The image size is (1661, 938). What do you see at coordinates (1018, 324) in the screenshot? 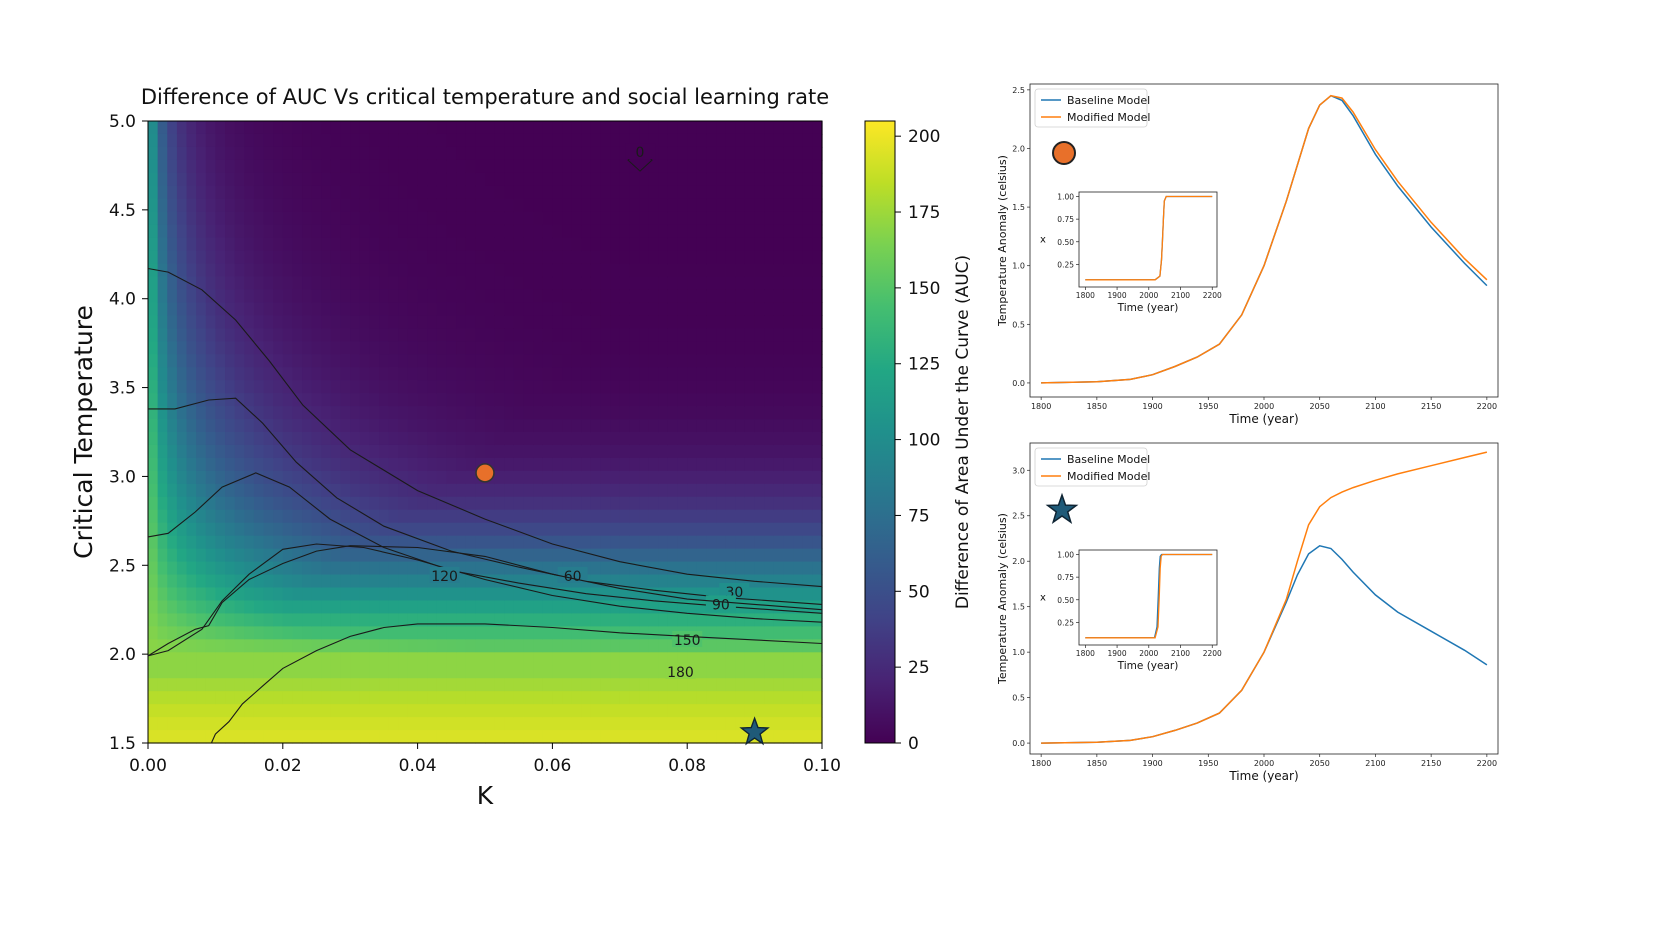
I see `y-tick-label: 0.5` at bounding box center [1018, 324].